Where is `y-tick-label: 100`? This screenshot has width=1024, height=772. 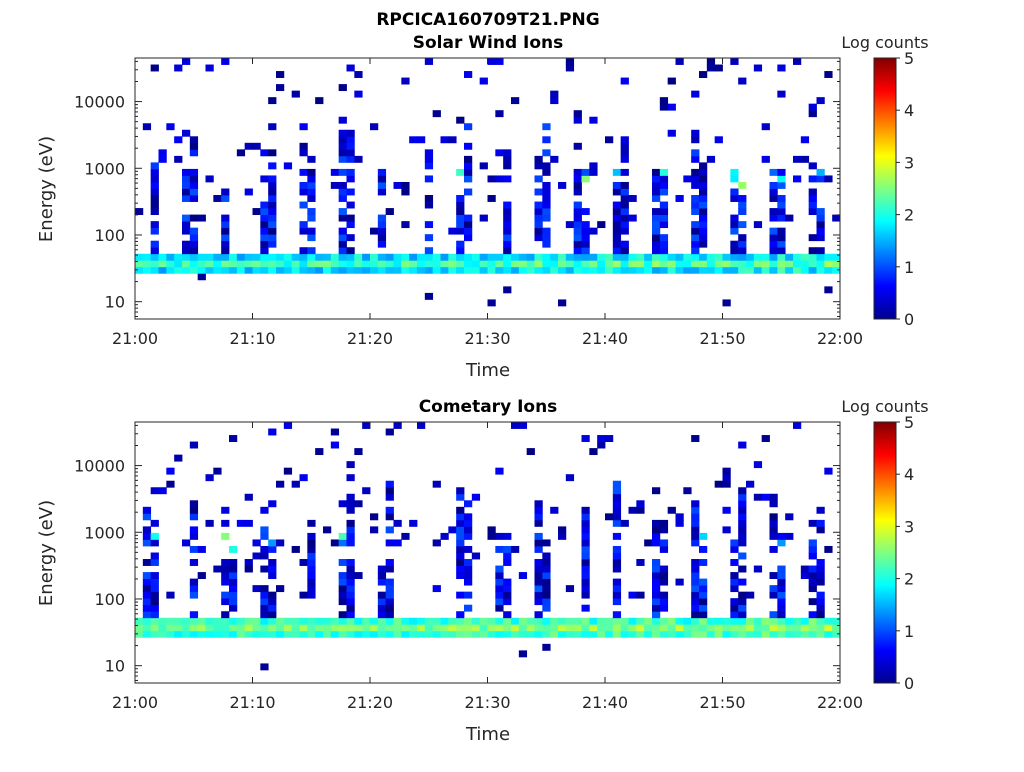 y-tick-label: 100 is located at coordinates (109, 599).